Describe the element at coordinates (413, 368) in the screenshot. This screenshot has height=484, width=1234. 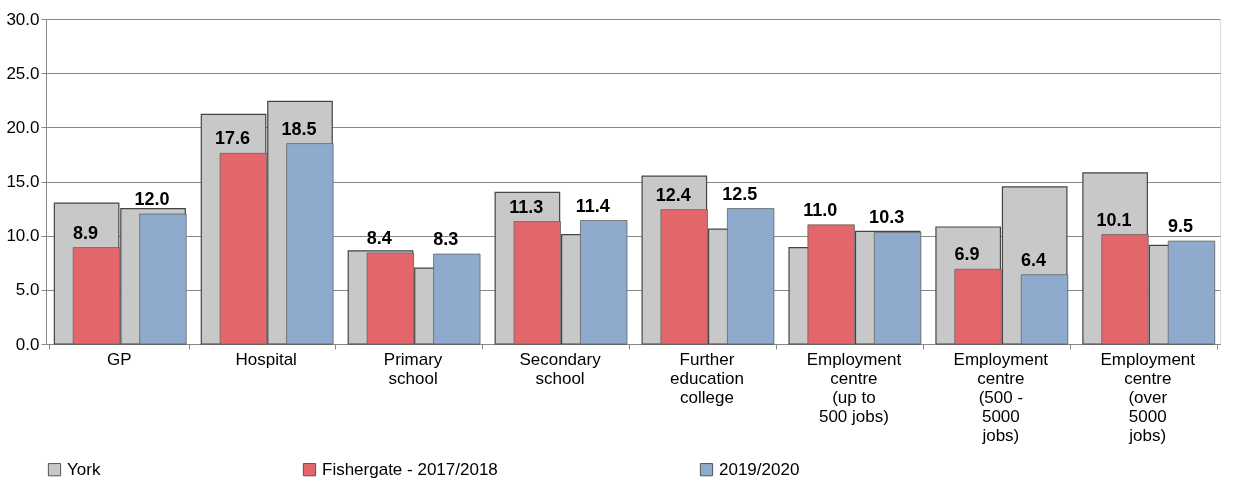
I see `x-tick-label: Primary school` at that location.